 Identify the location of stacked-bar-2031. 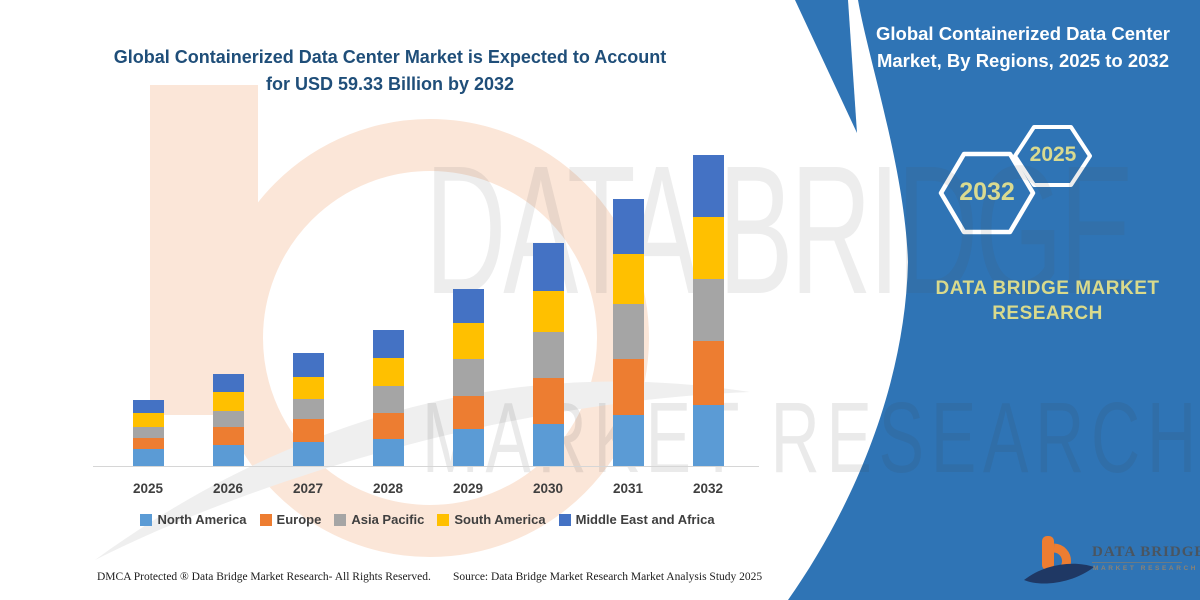
(628, 332).